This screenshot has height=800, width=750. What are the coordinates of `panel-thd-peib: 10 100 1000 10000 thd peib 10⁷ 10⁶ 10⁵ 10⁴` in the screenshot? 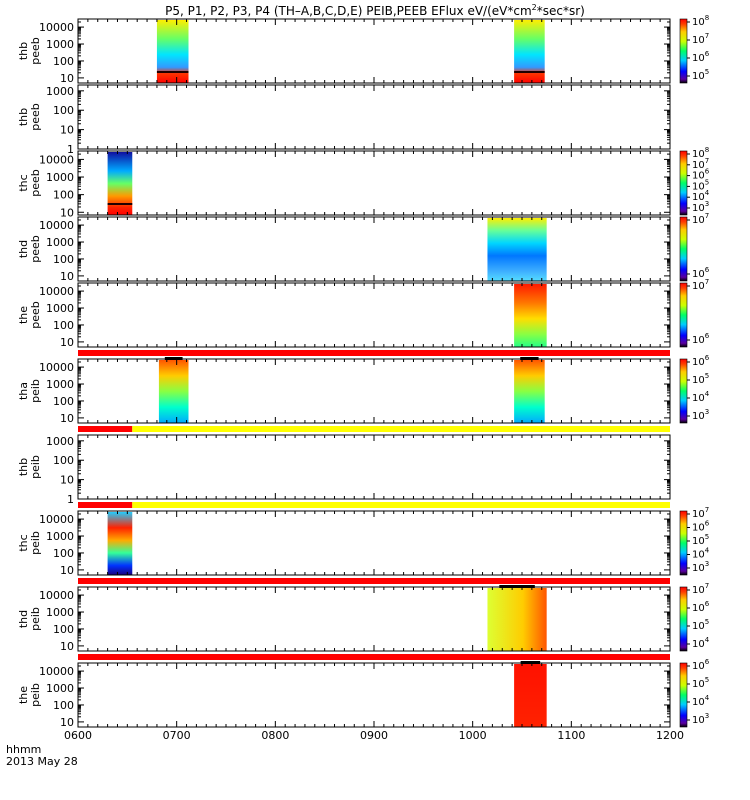 It's located at (363, 615).